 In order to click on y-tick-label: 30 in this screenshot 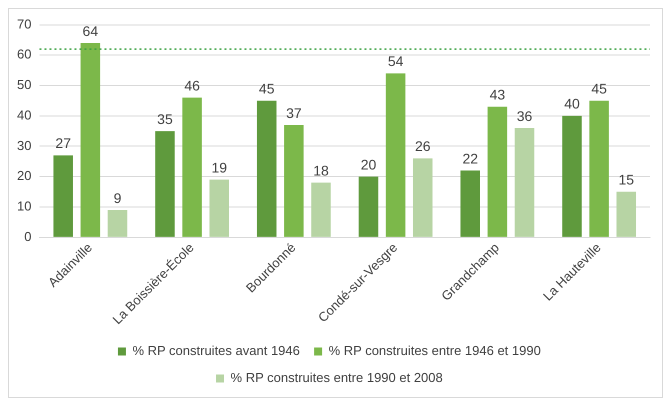, I will do `click(24, 145)`.